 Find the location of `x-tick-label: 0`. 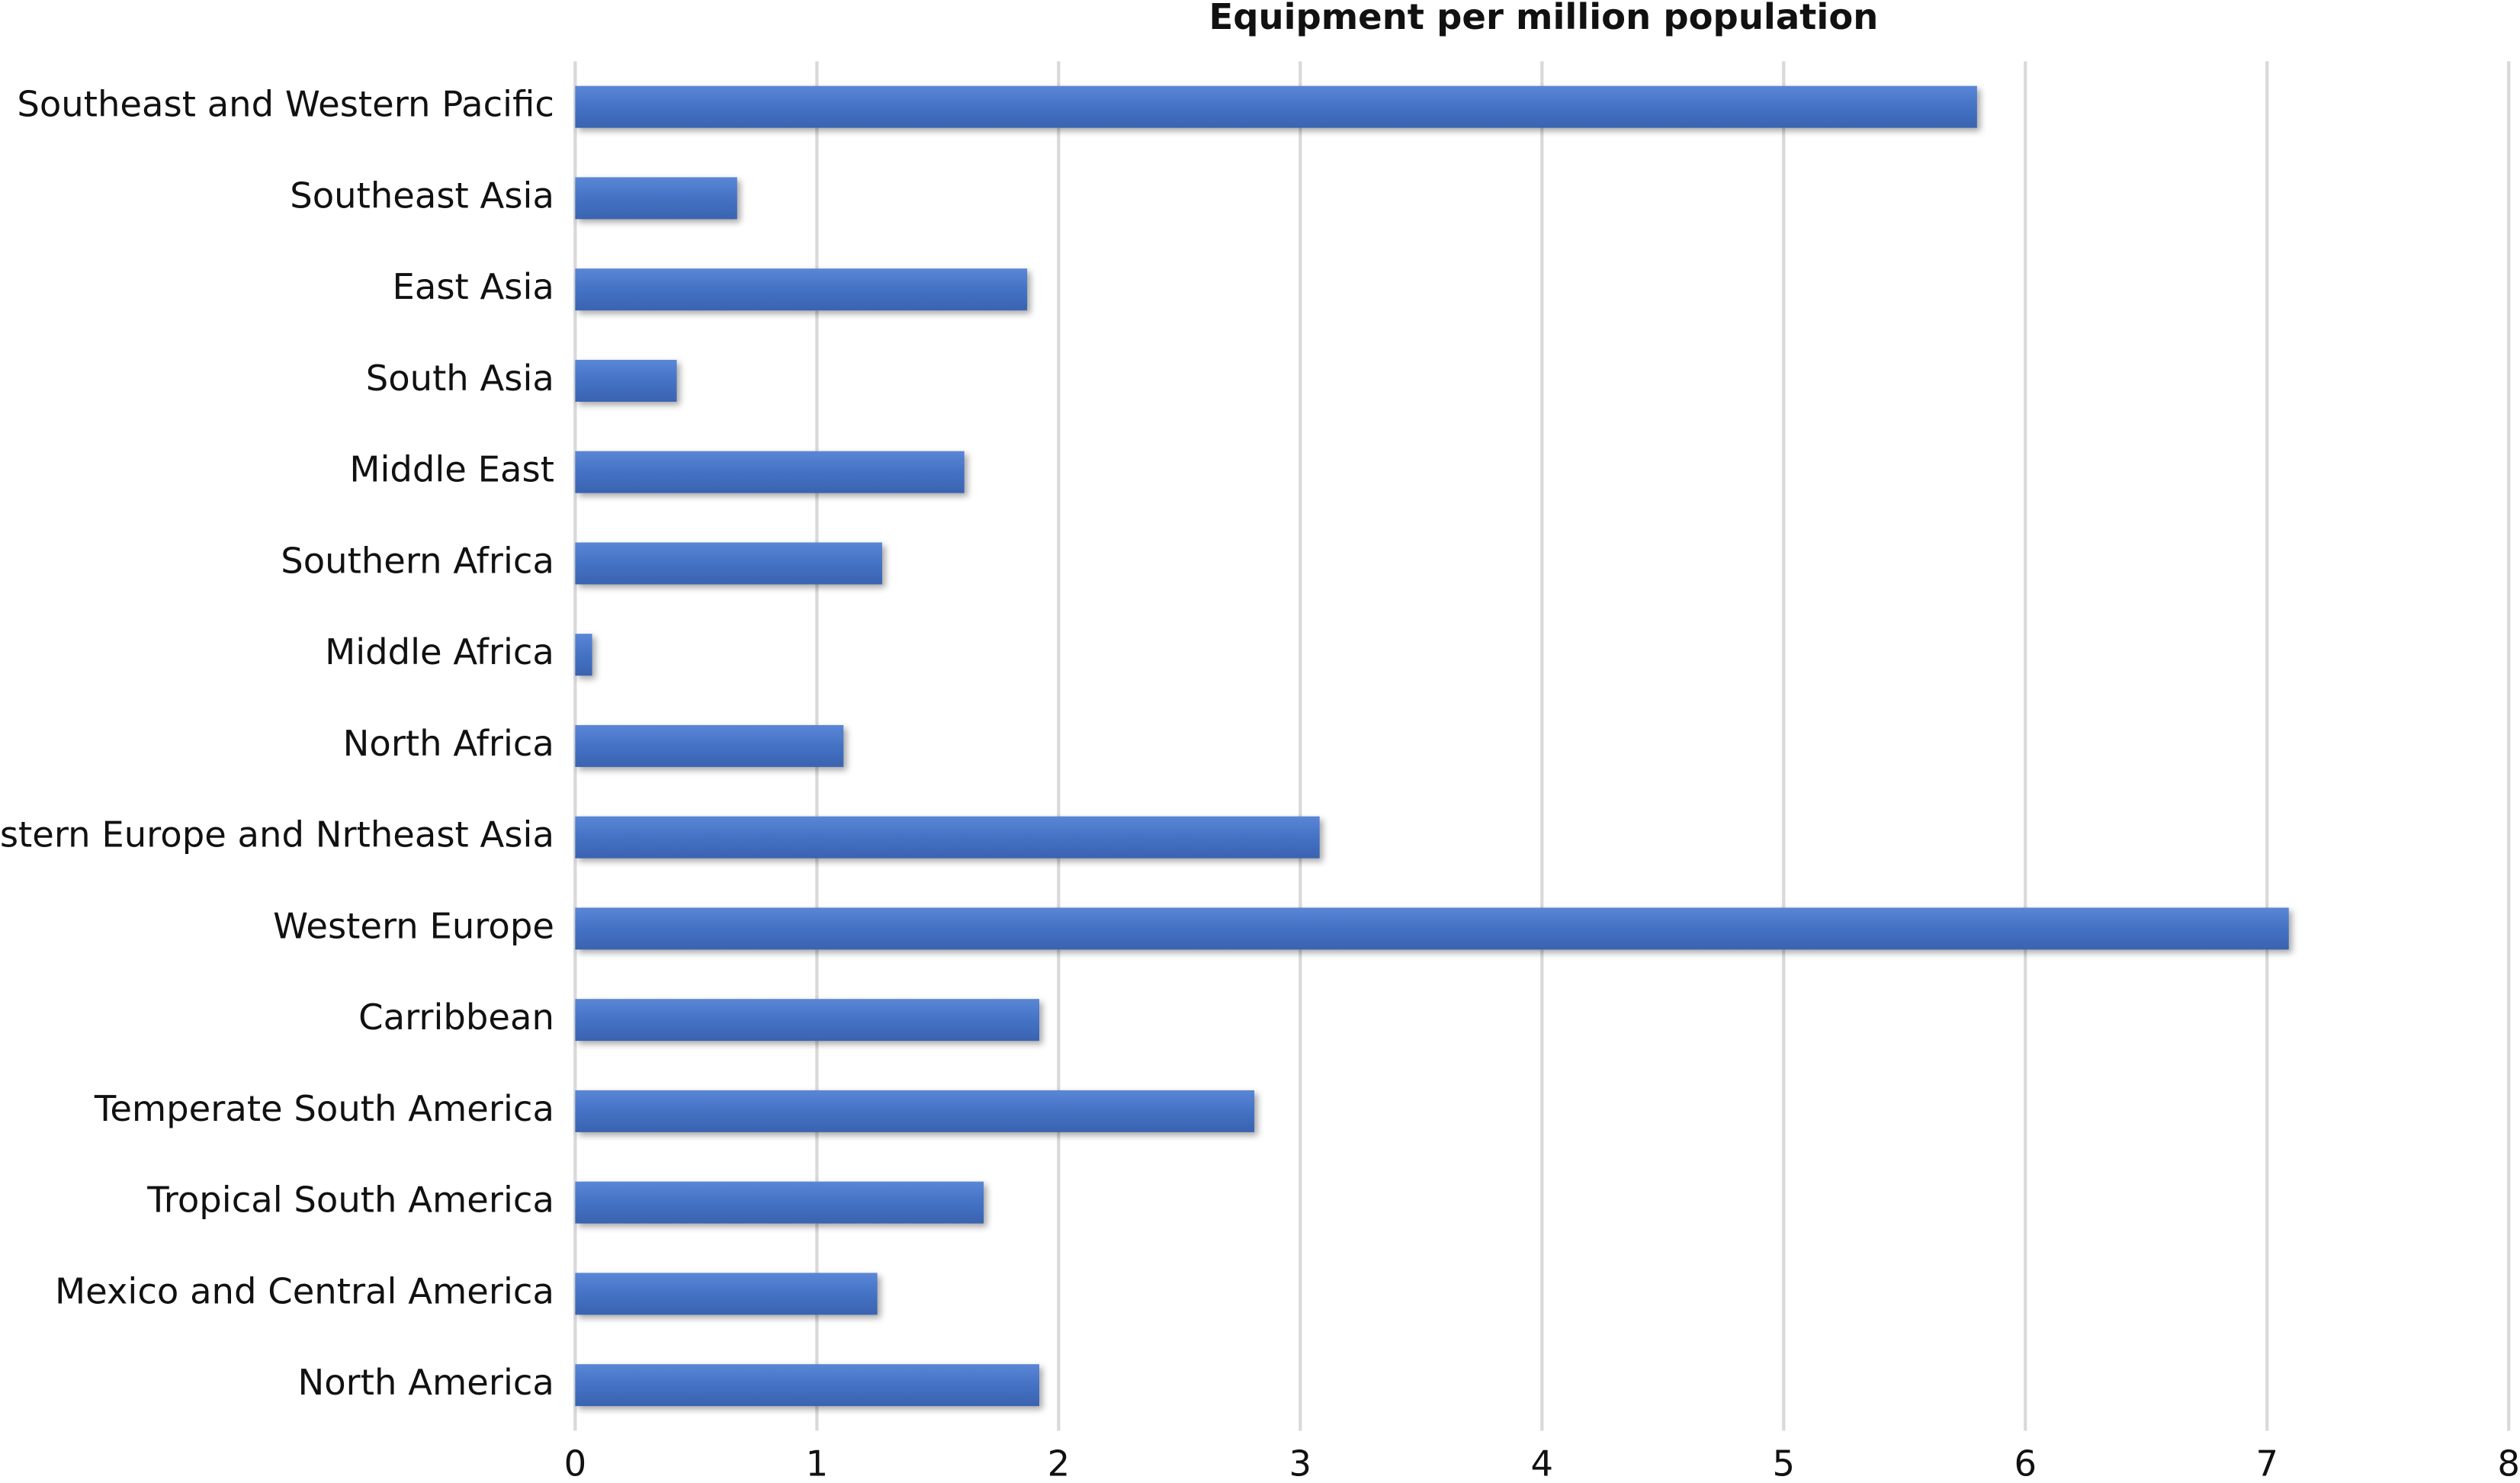

x-tick-label: 0 is located at coordinates (575, 1463).